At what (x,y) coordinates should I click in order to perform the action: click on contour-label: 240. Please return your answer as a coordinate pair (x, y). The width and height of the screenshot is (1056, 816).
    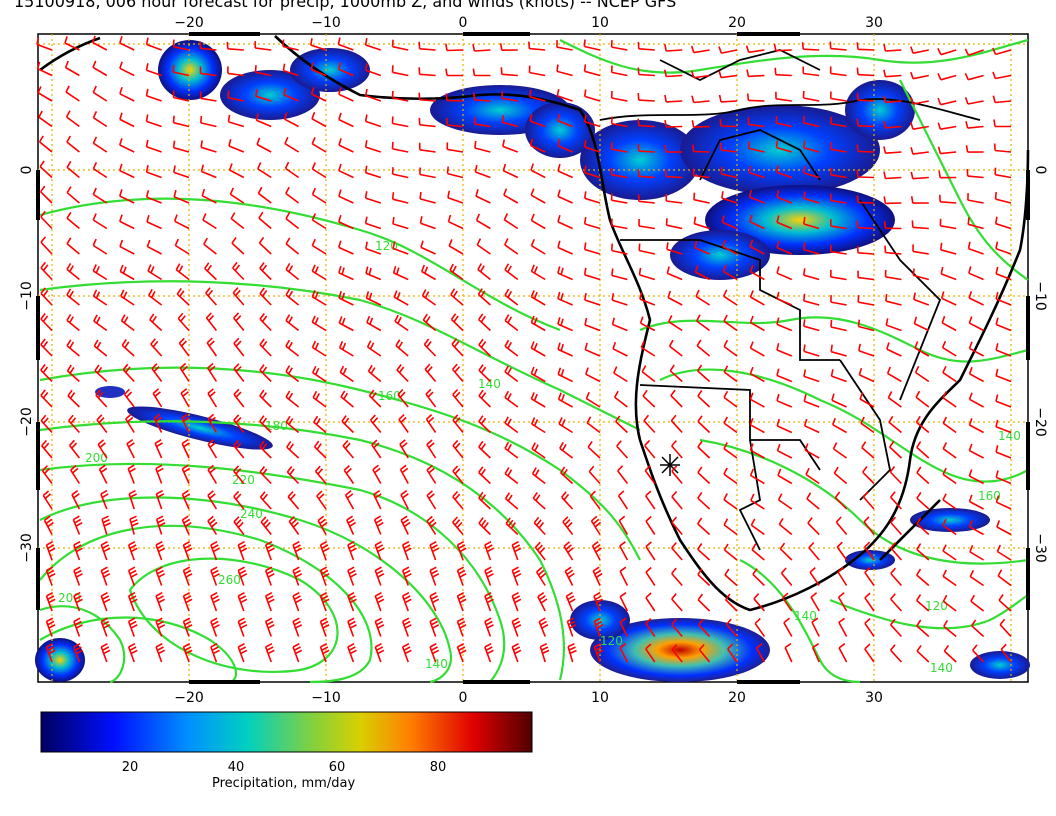
    Looking at the image, I should click on (251, 514).